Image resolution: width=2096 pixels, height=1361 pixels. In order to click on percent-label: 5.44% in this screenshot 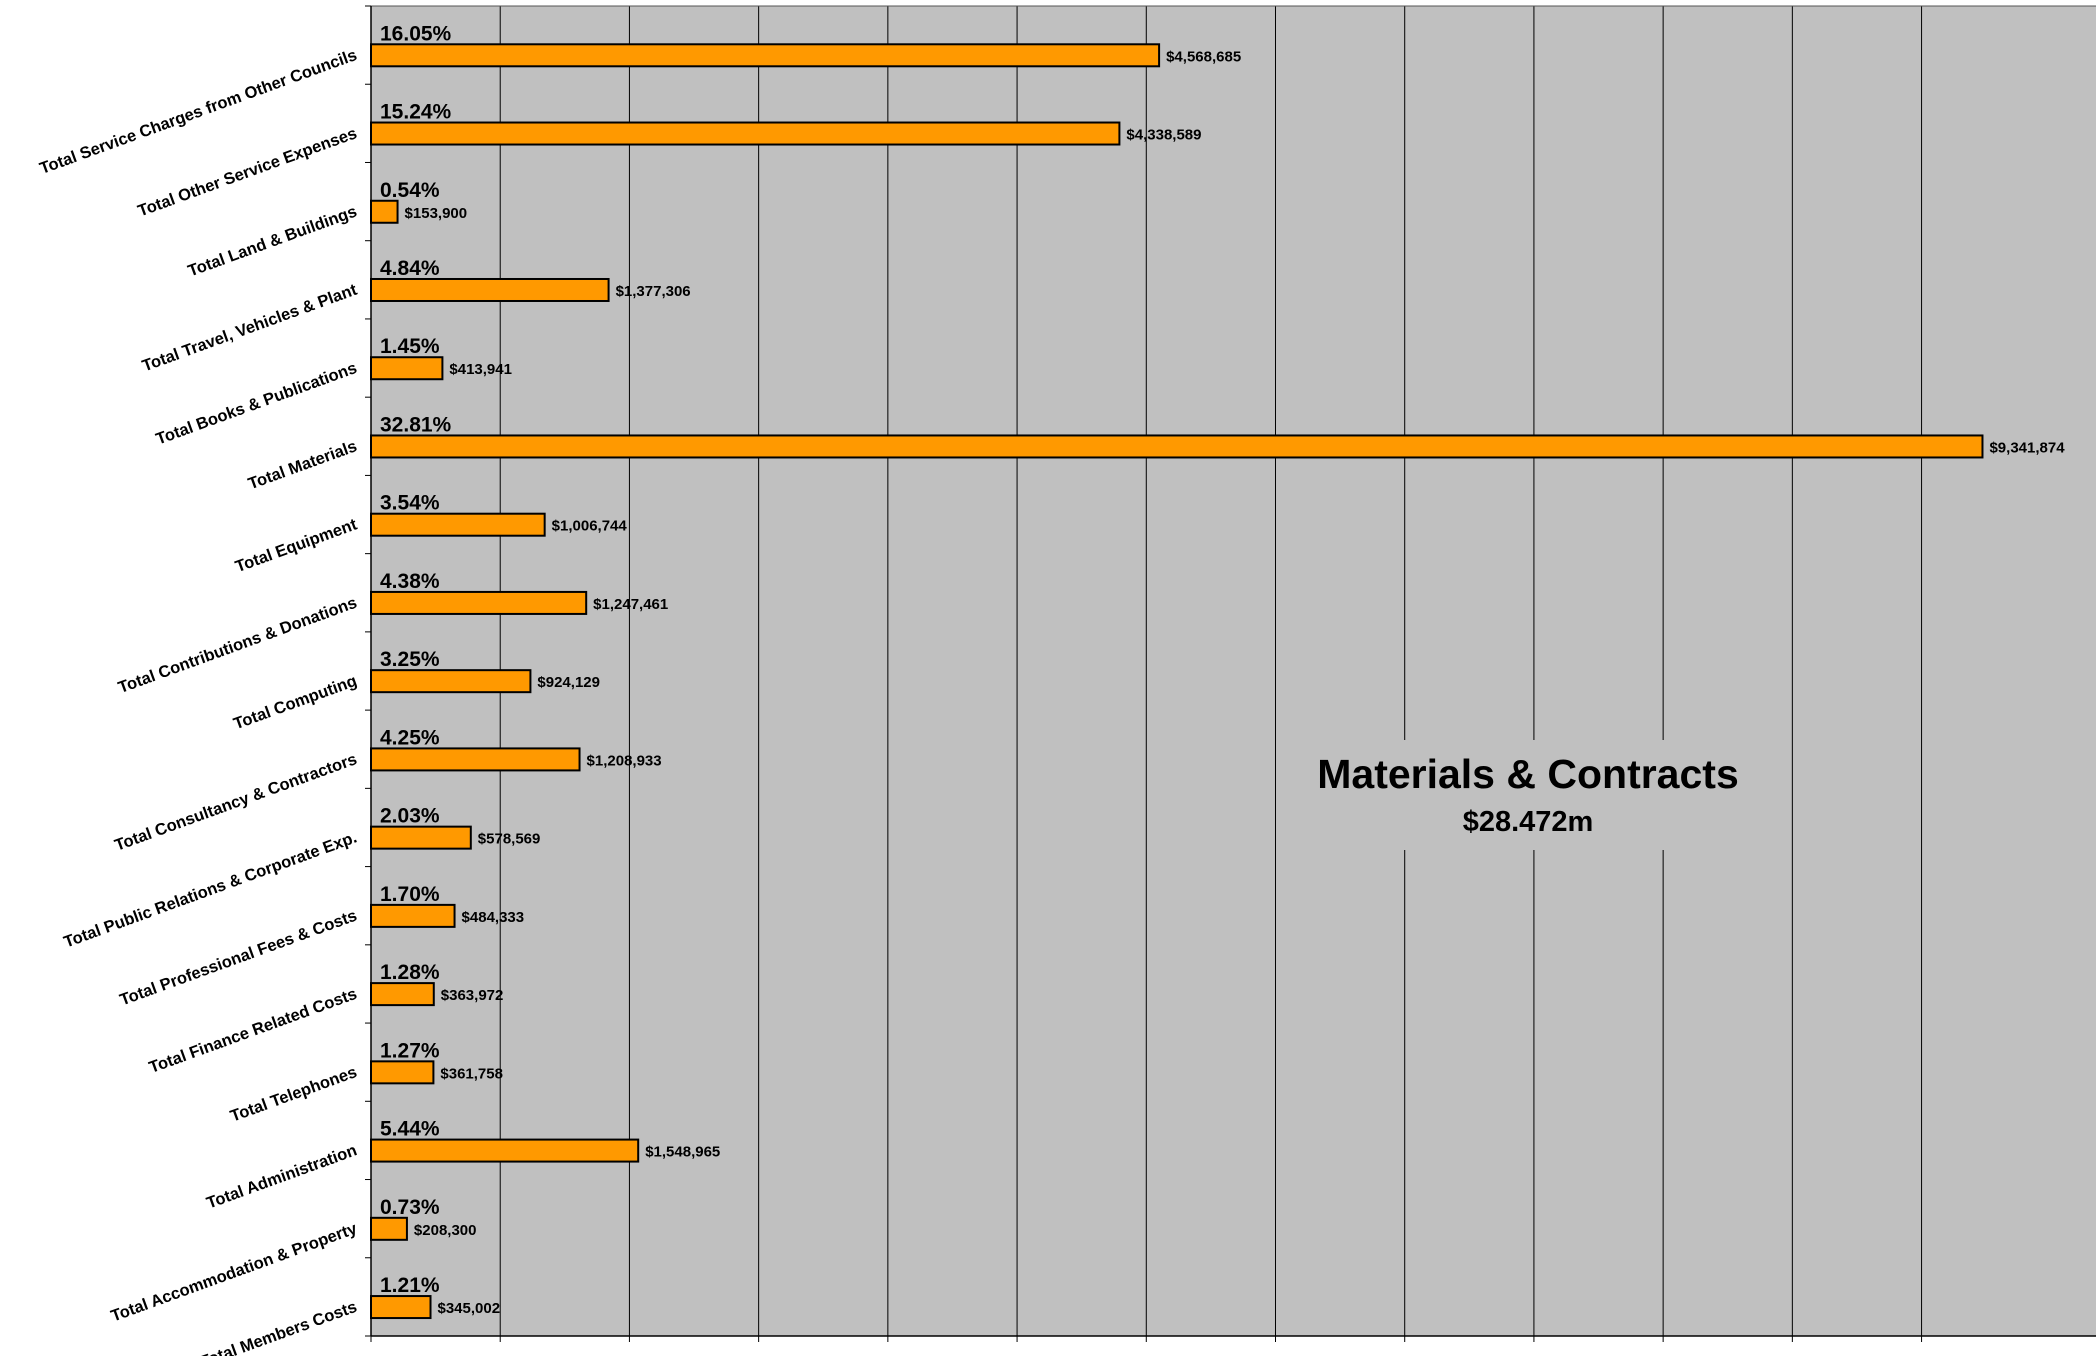, I will do `click(410, 1129)`.